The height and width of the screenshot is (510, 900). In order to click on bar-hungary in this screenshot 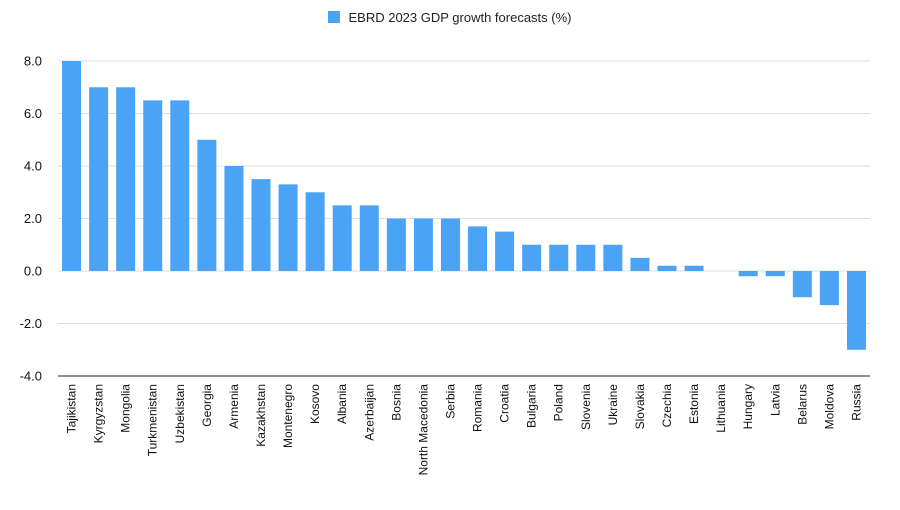, I will do `click(748, 274)`.